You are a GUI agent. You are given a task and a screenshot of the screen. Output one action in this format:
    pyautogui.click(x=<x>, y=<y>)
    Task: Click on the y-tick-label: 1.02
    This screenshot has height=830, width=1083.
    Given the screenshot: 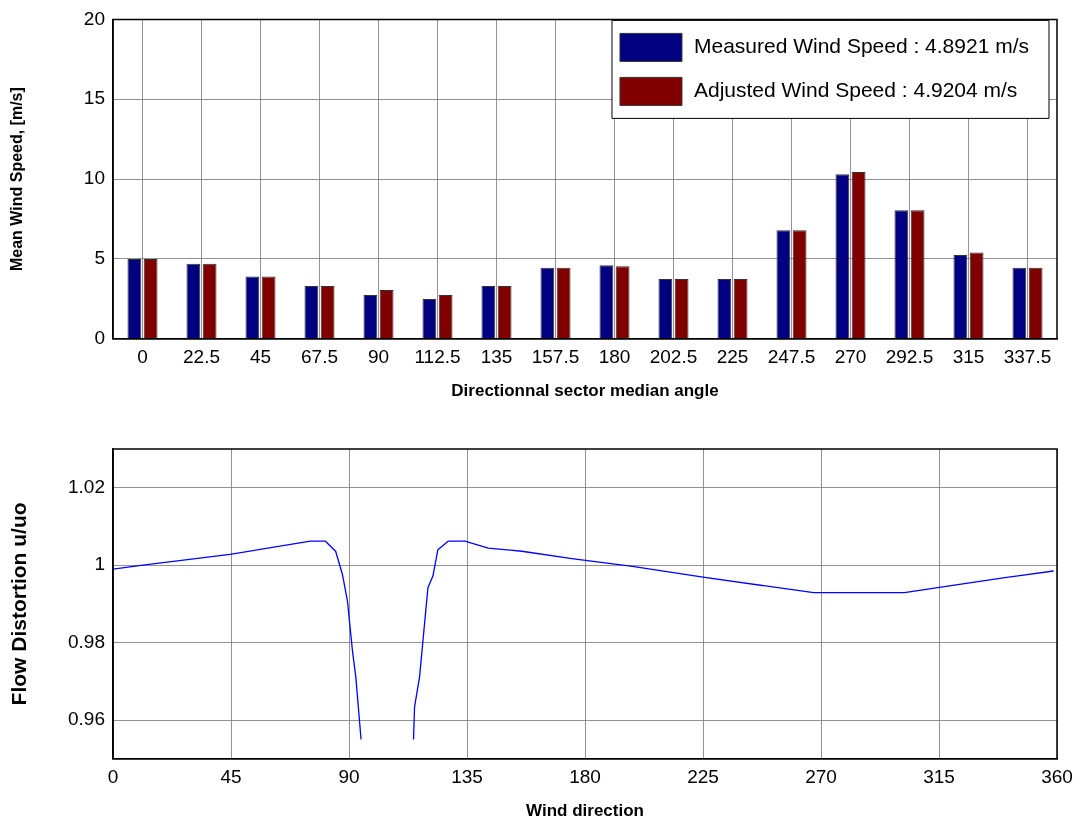 What is the action you would take?
    pyautogui.click(x=86, y=486)
    